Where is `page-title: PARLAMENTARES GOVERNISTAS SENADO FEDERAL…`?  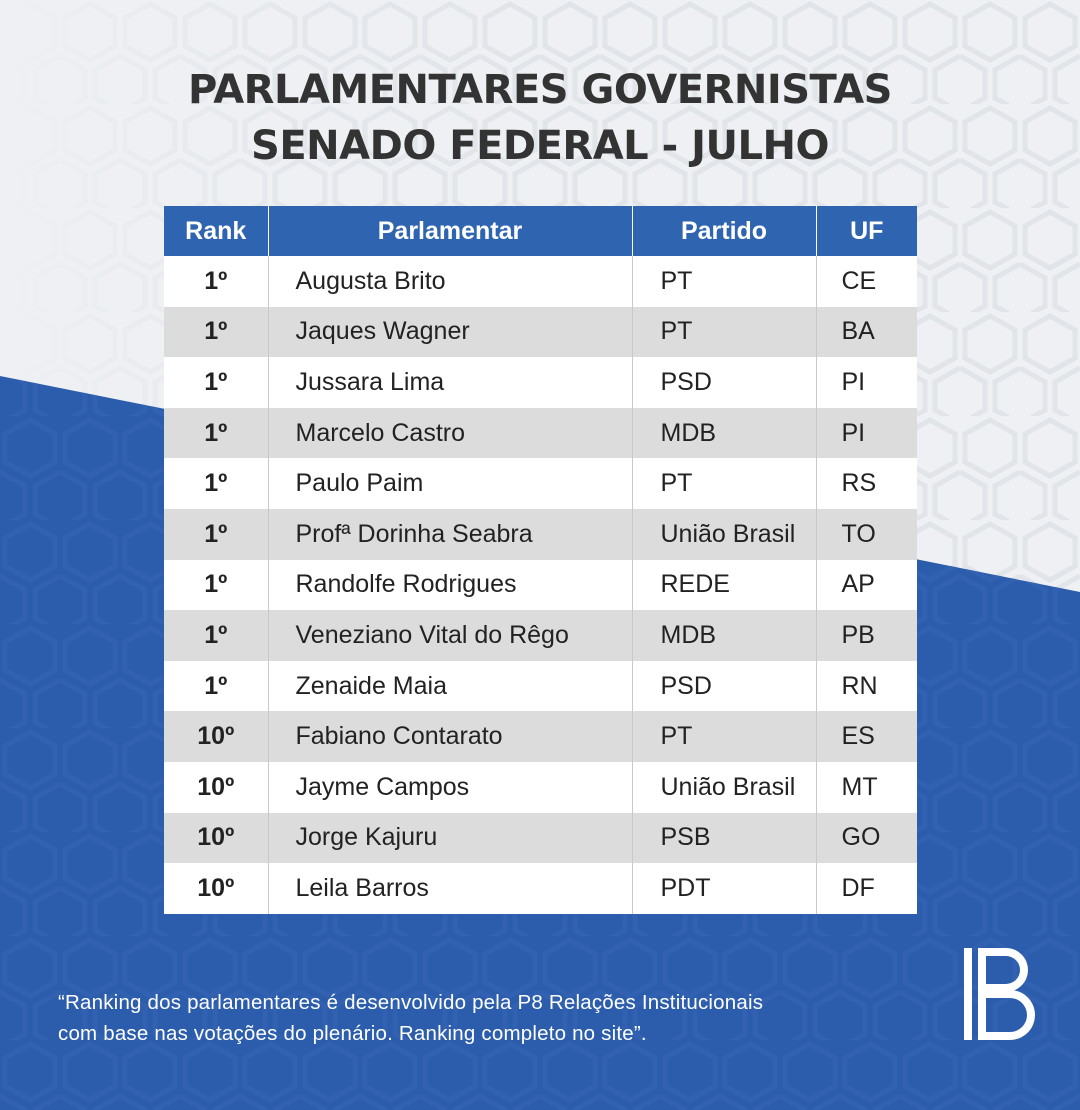
page-title: PARLAMENTARES GOVERNISTAS SENADO FEDERAL… is located at coordinates (540, 118).